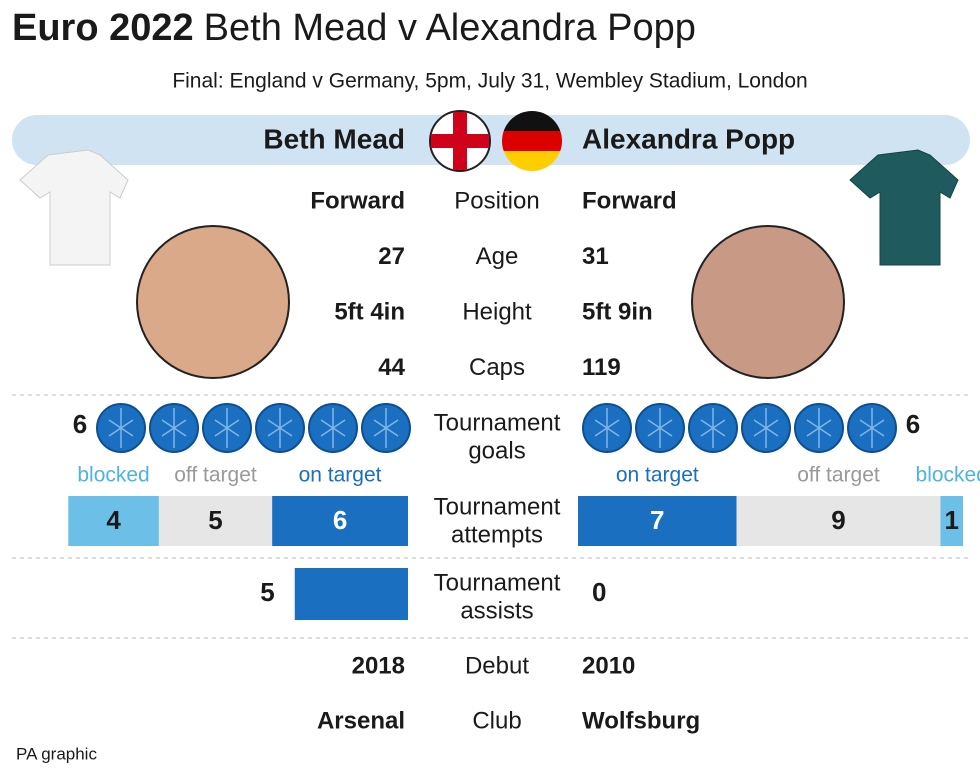  Describe the element at coordinates (496, 720) in the screenshot. I see `row-label: Club` at that location.